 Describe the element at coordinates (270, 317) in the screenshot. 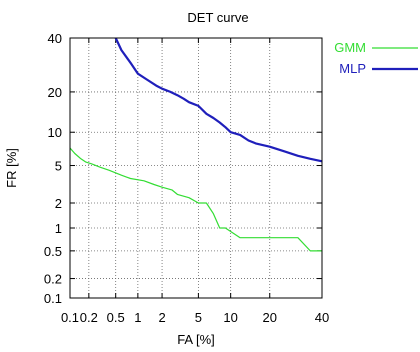

I see `x-tick-label: 20` at that location.